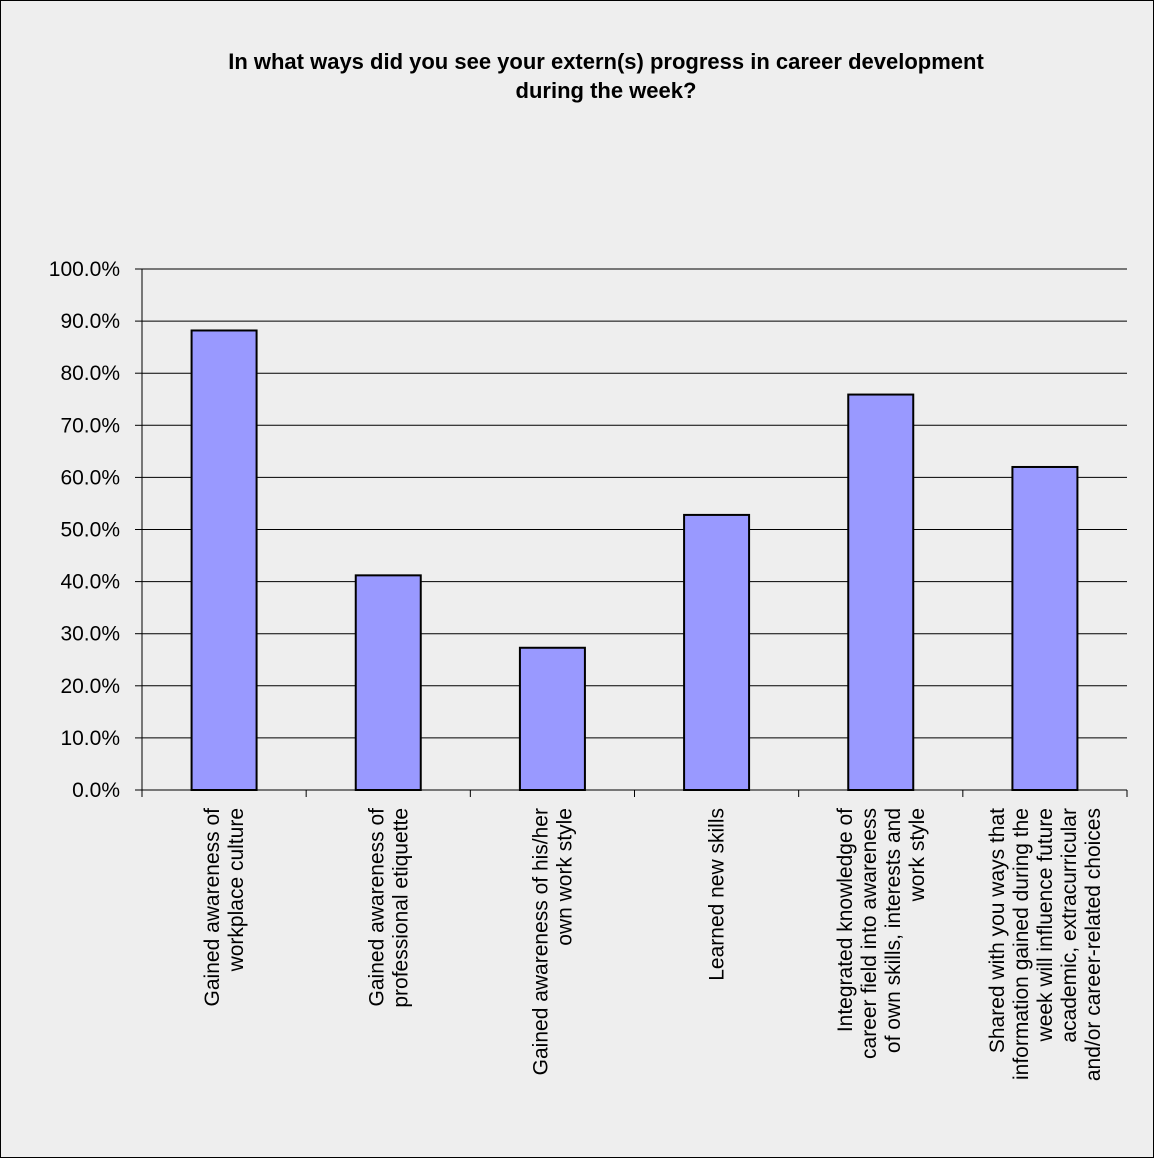  I want to click on category-label: and/or career-related choices, so click(1093, 944).